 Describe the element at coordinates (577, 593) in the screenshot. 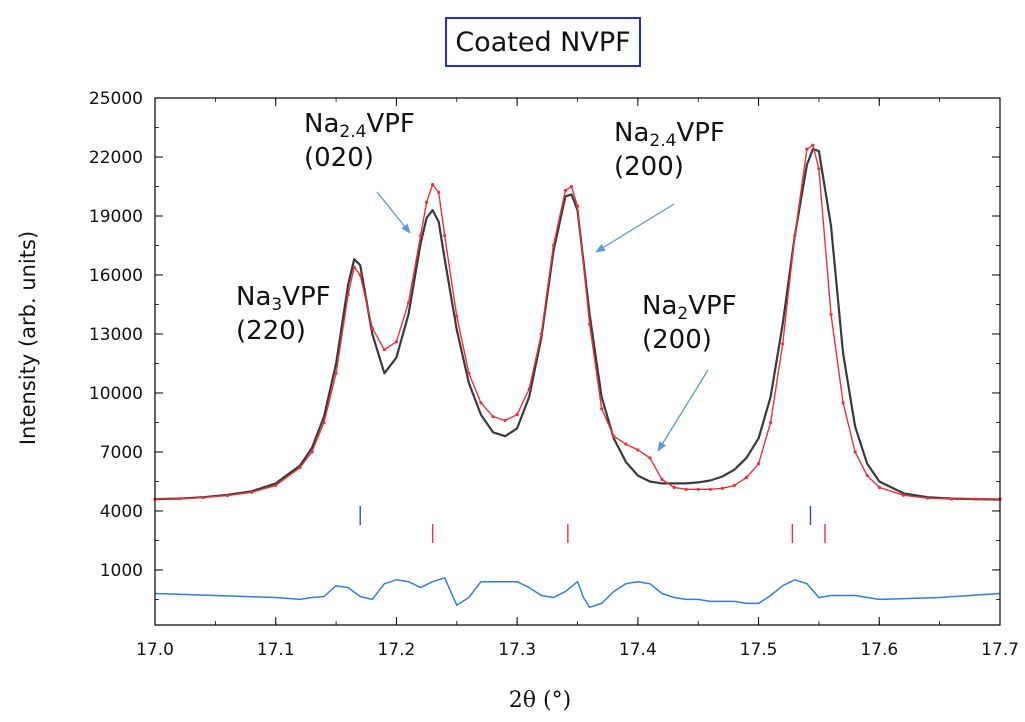

I see `difference-series-line` at that location.